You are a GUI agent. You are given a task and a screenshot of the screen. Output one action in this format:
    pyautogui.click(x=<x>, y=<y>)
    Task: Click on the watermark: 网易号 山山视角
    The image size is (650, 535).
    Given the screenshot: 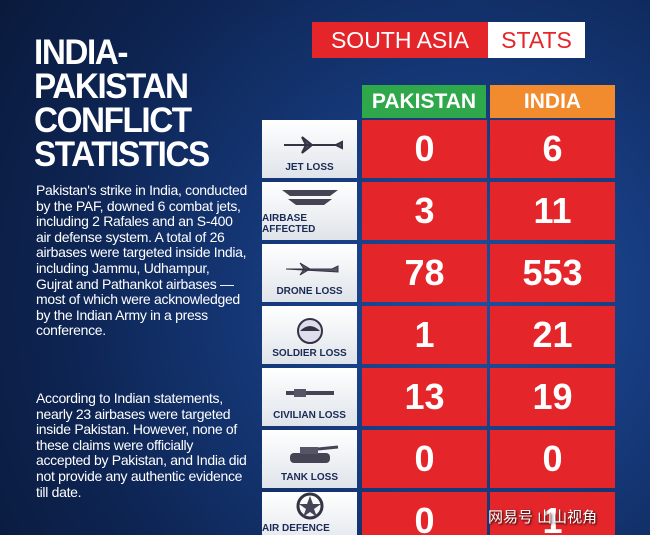 What is the action you would take?
    pyautogui.click(x=543, y=517)
    